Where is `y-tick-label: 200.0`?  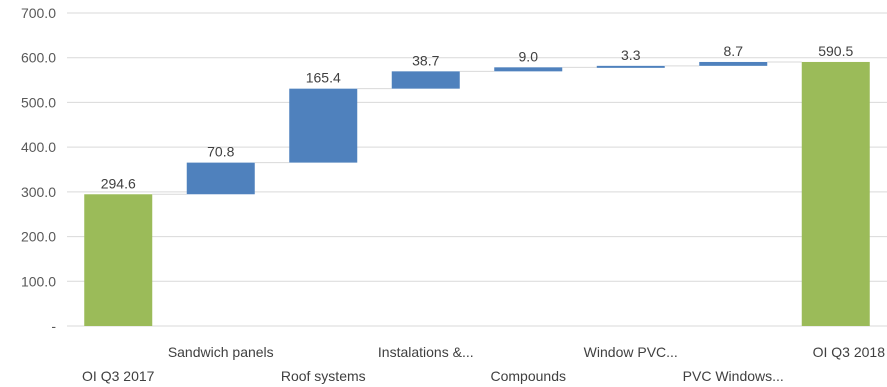
y-tick-label: 200.0 is located at coordinates (38, 237).